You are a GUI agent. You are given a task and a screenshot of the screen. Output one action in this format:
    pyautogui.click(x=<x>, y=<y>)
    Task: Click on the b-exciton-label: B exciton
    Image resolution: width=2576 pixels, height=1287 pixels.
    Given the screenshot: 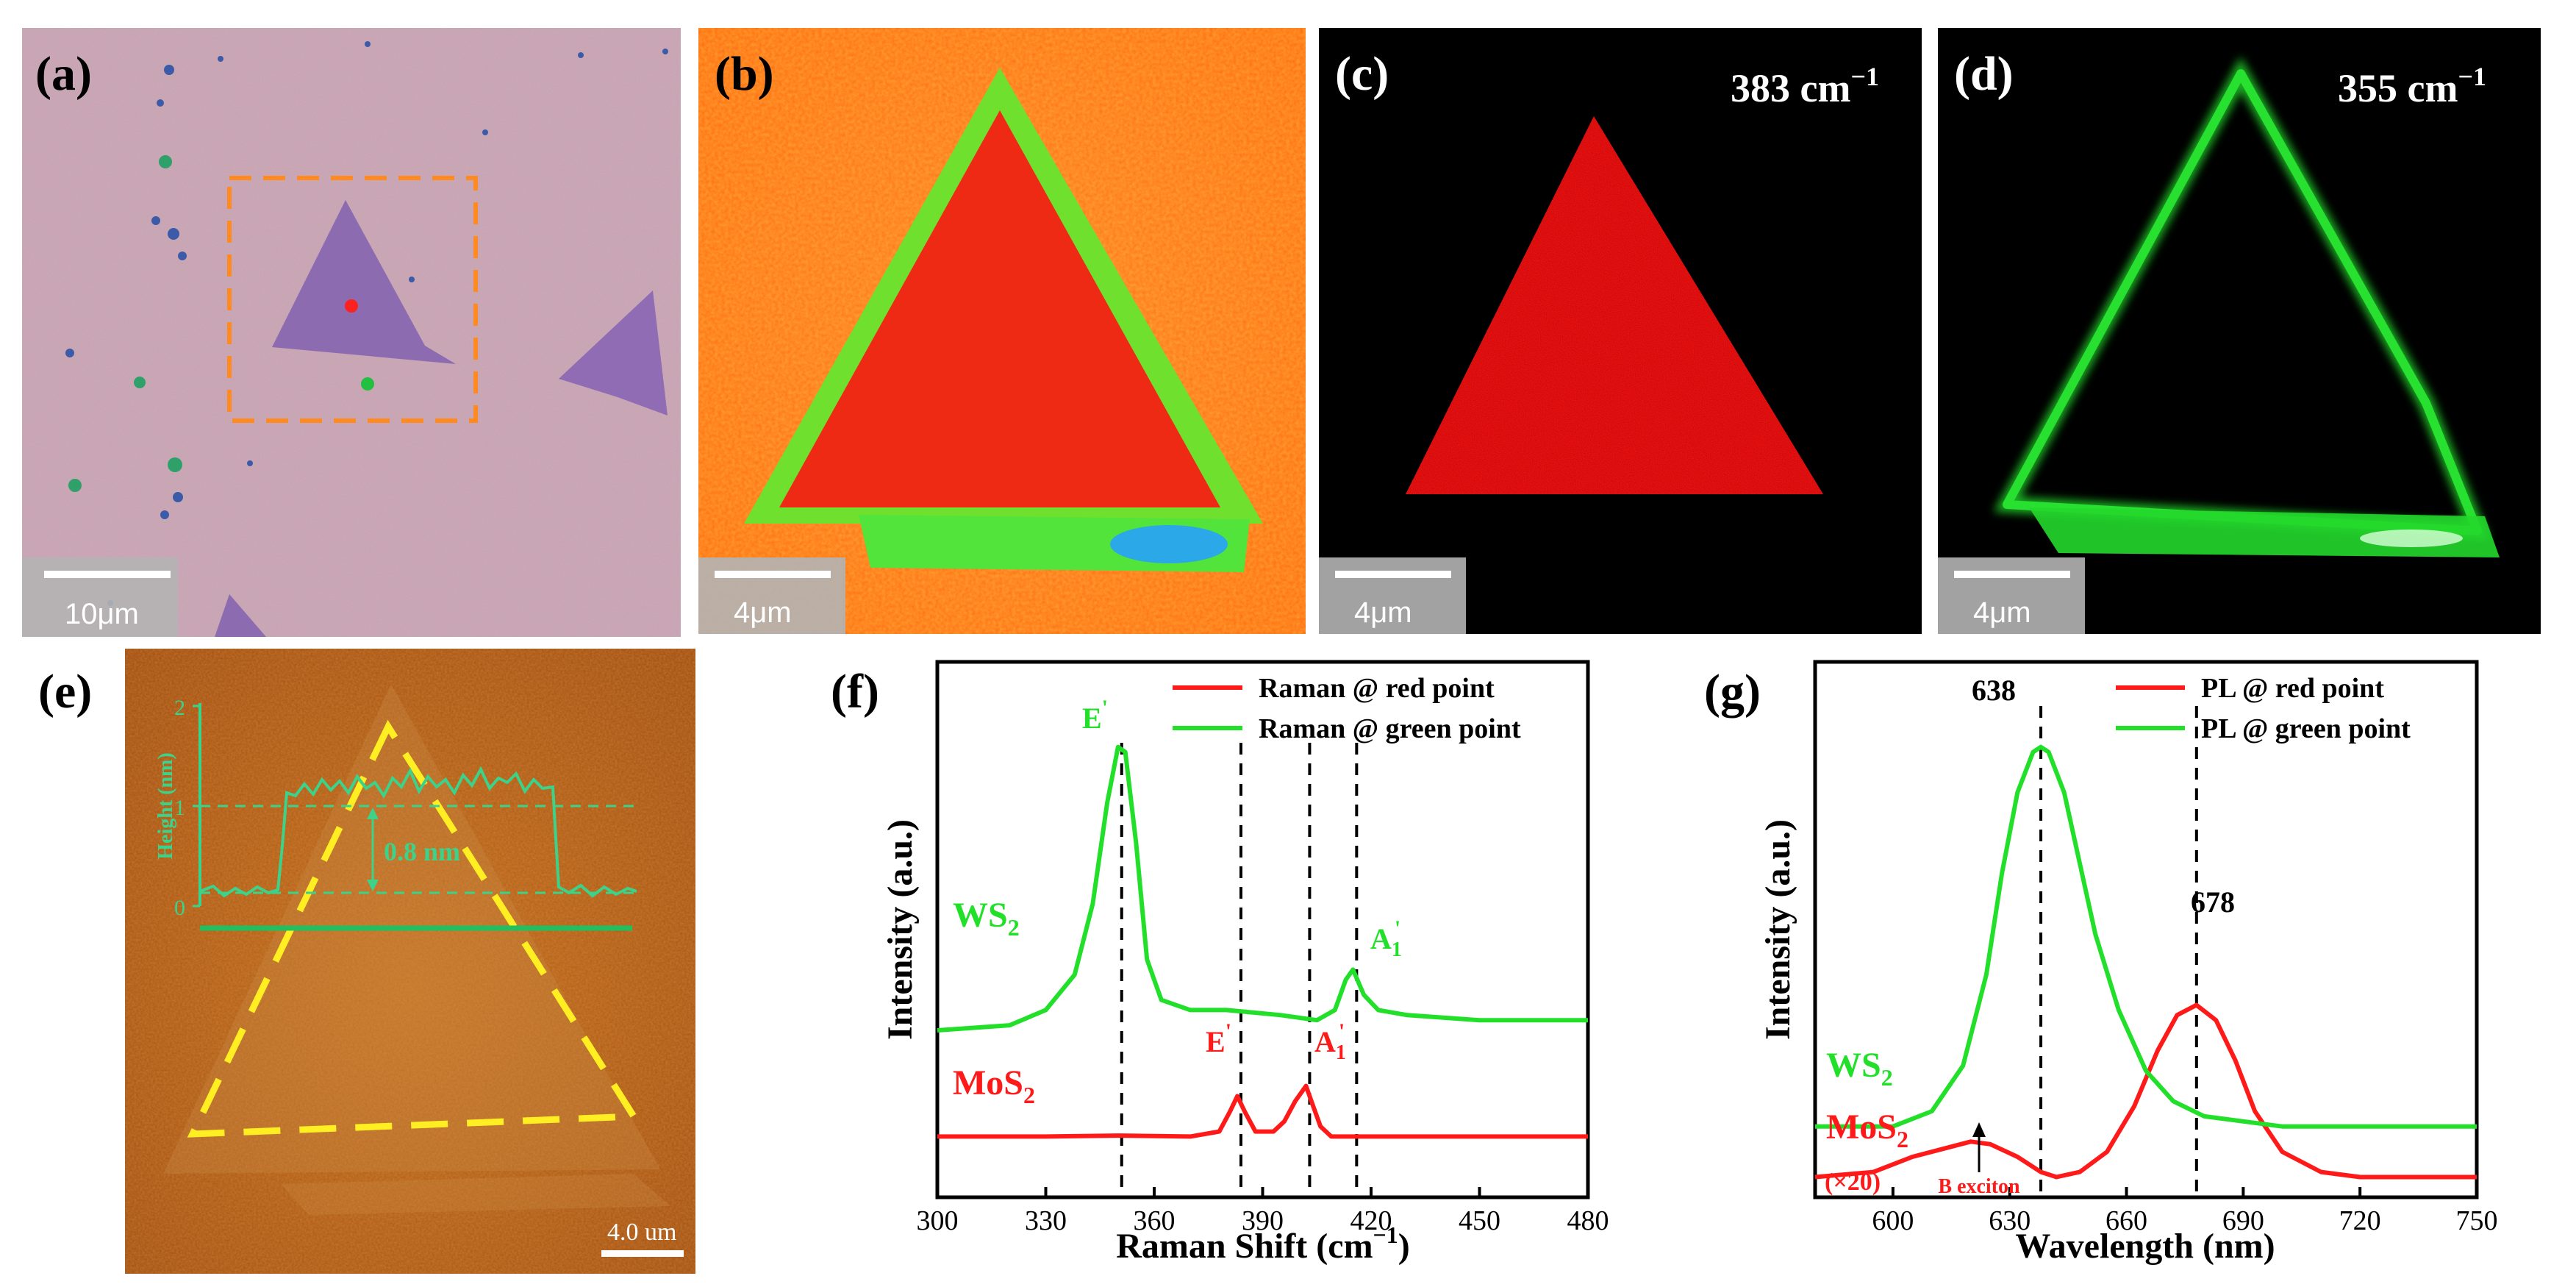 What is the action you would take?
    pyautogui.click(x=1979, y=1186)
    